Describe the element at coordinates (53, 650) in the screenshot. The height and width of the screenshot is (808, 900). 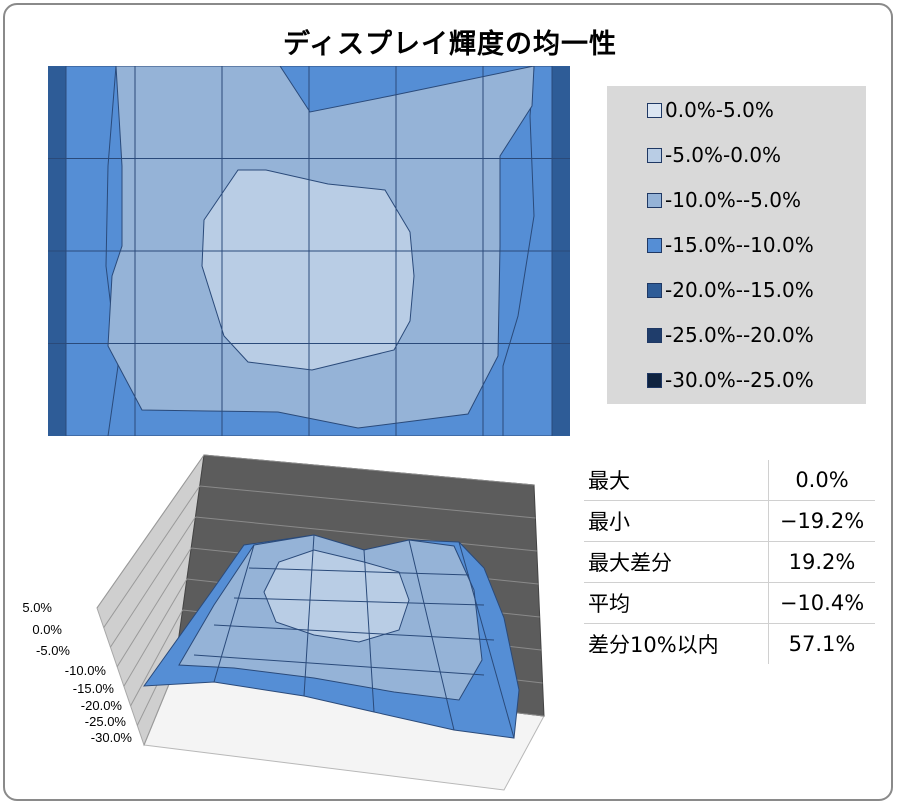
I see `z-tick-label: -5.0%` at that location.